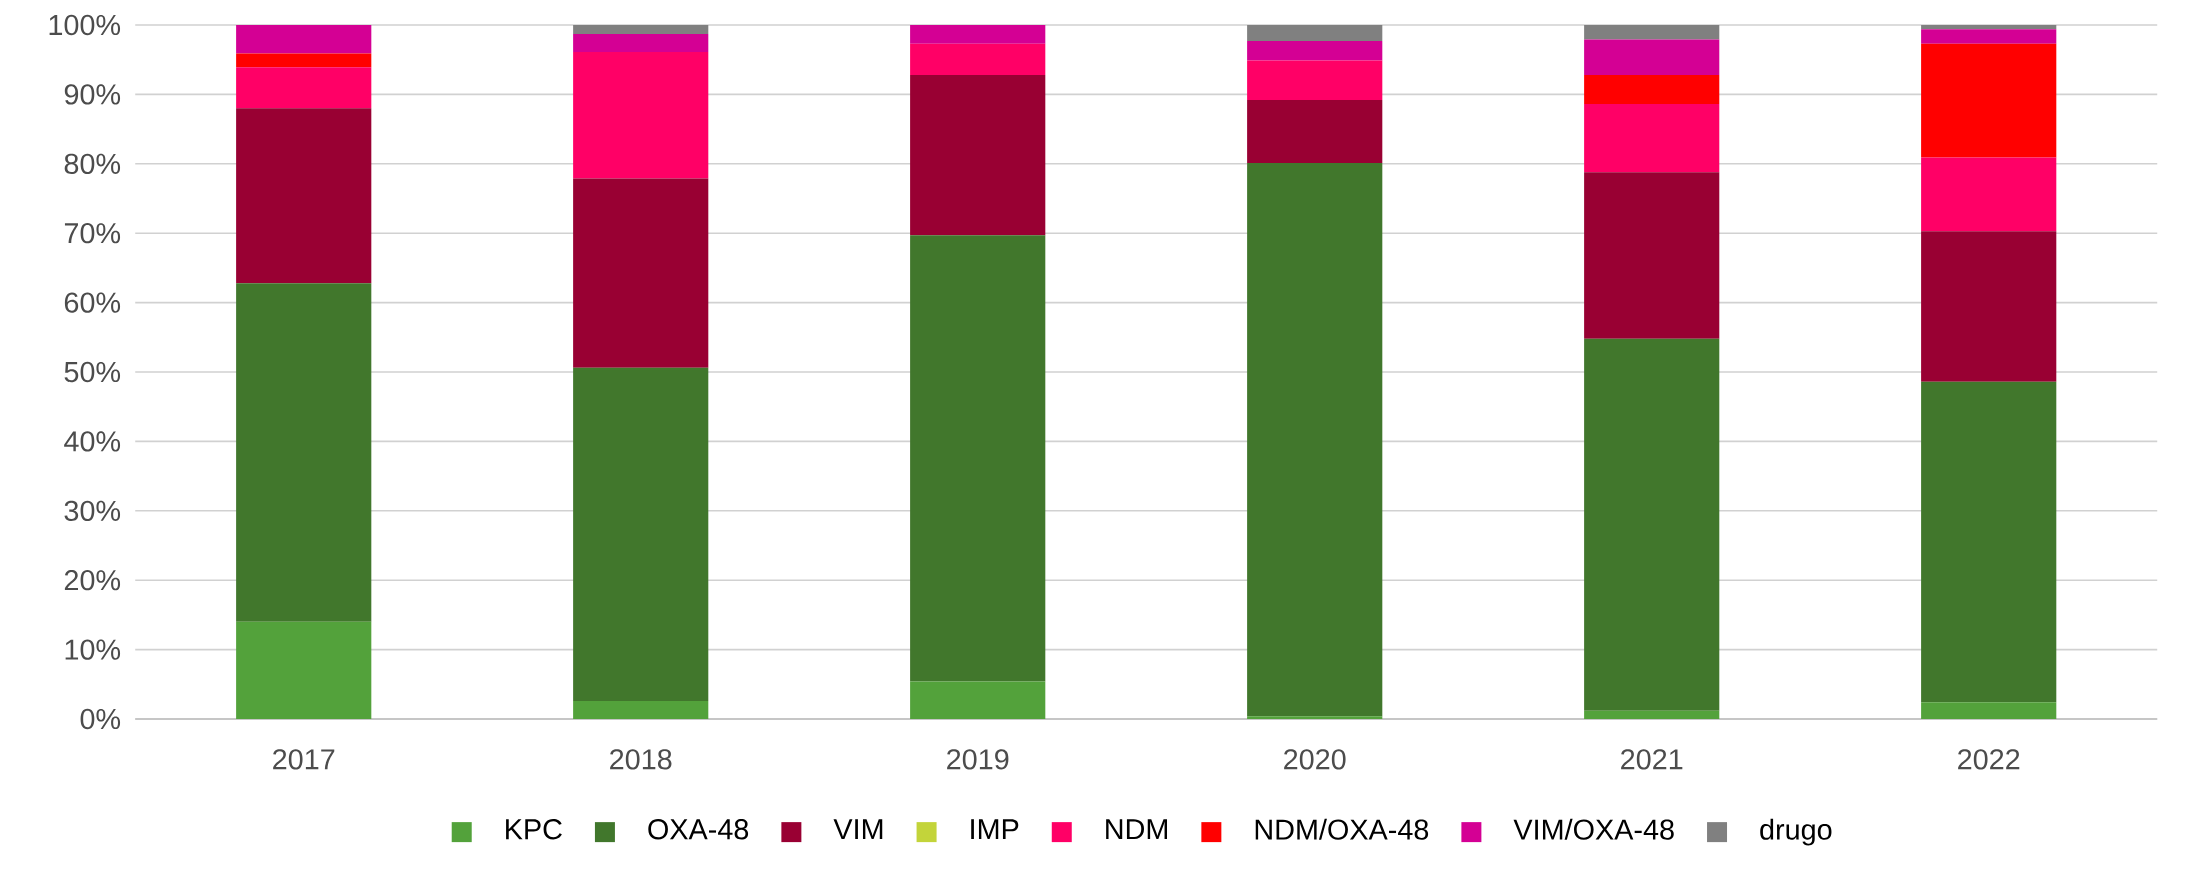 The height and width of the screenshot is (871, 2185). Describe the element at coordinates (1136, 829) in the screenshot. I see `legend-label: NDM` at that location.